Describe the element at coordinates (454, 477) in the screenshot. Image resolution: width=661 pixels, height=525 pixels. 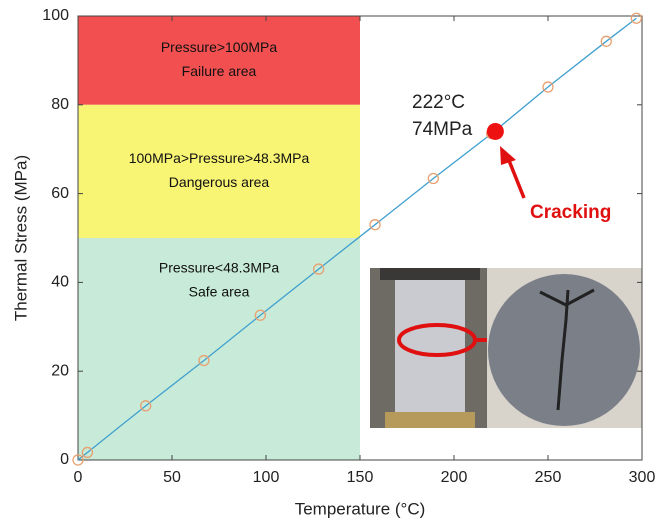
I see `x-tick-label: 200` at that location.